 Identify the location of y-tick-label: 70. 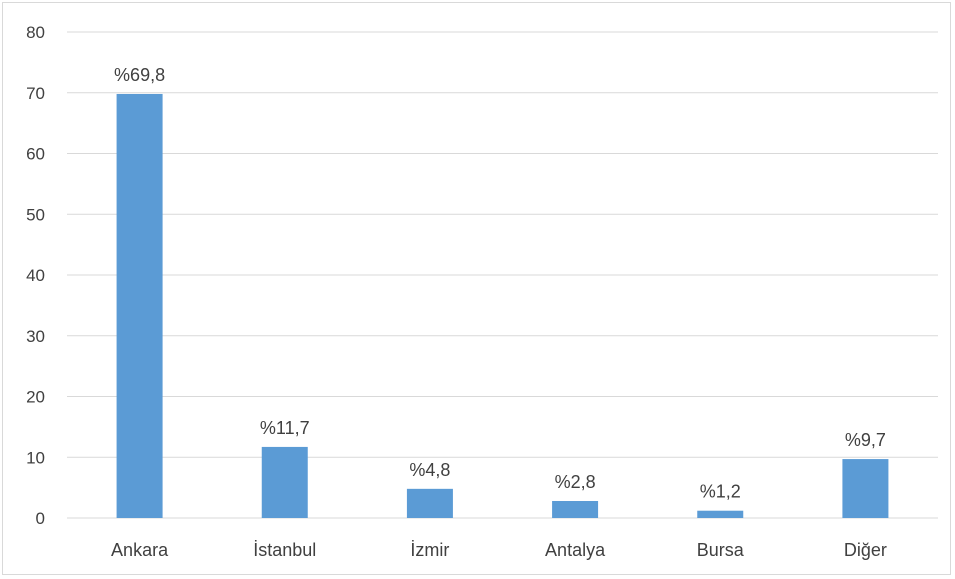
(35, 93).